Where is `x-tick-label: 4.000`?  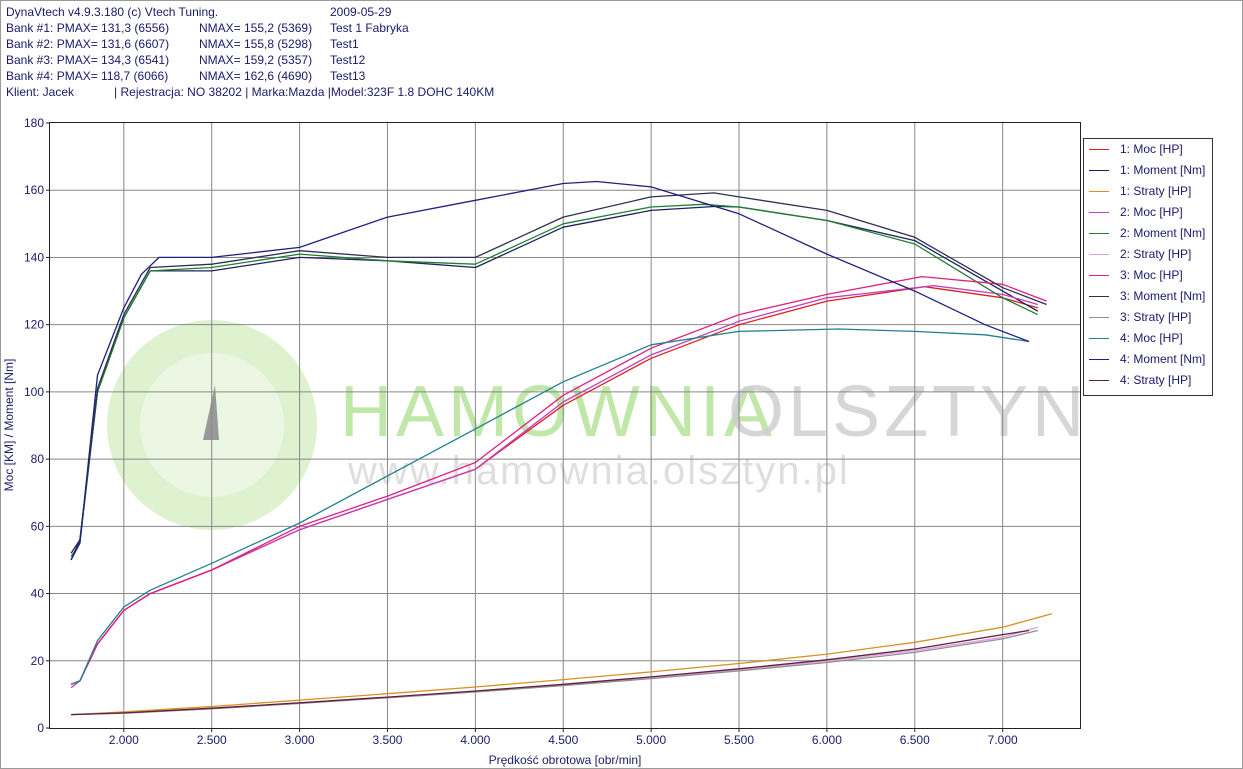
x-tick-label: 4.000 is located at coordinates (475, 740).